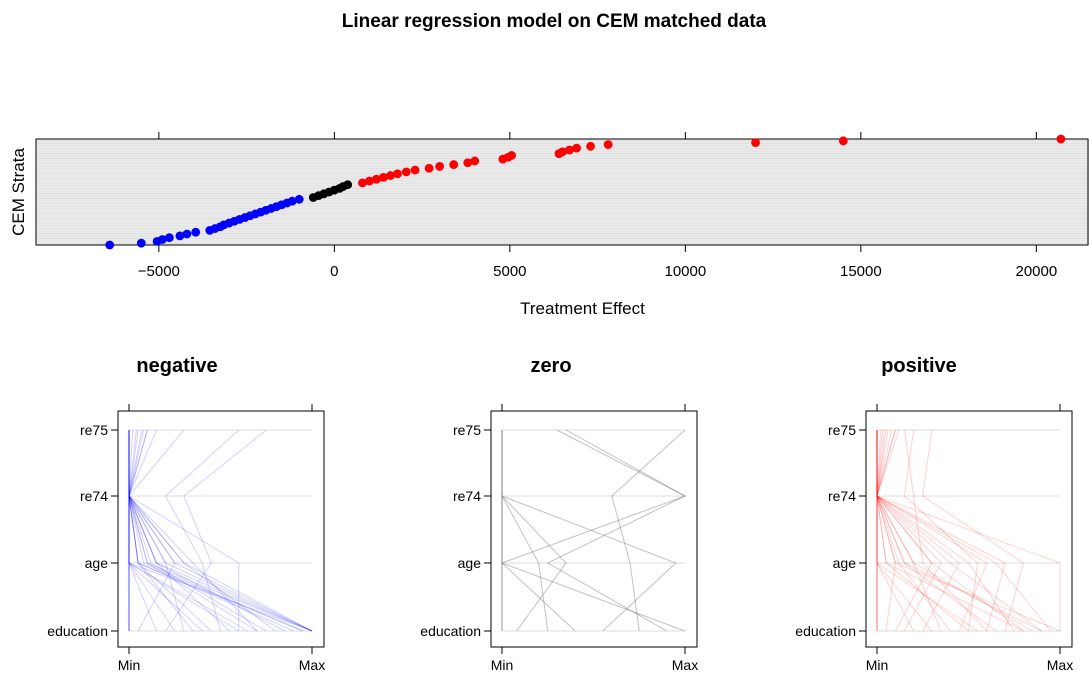 This screenshot has width=1089, height=673. What do you see at coordinates (159, 271) in the screenshot?
I see `x-tick-label: −5000` at bounding box center [159, 271].